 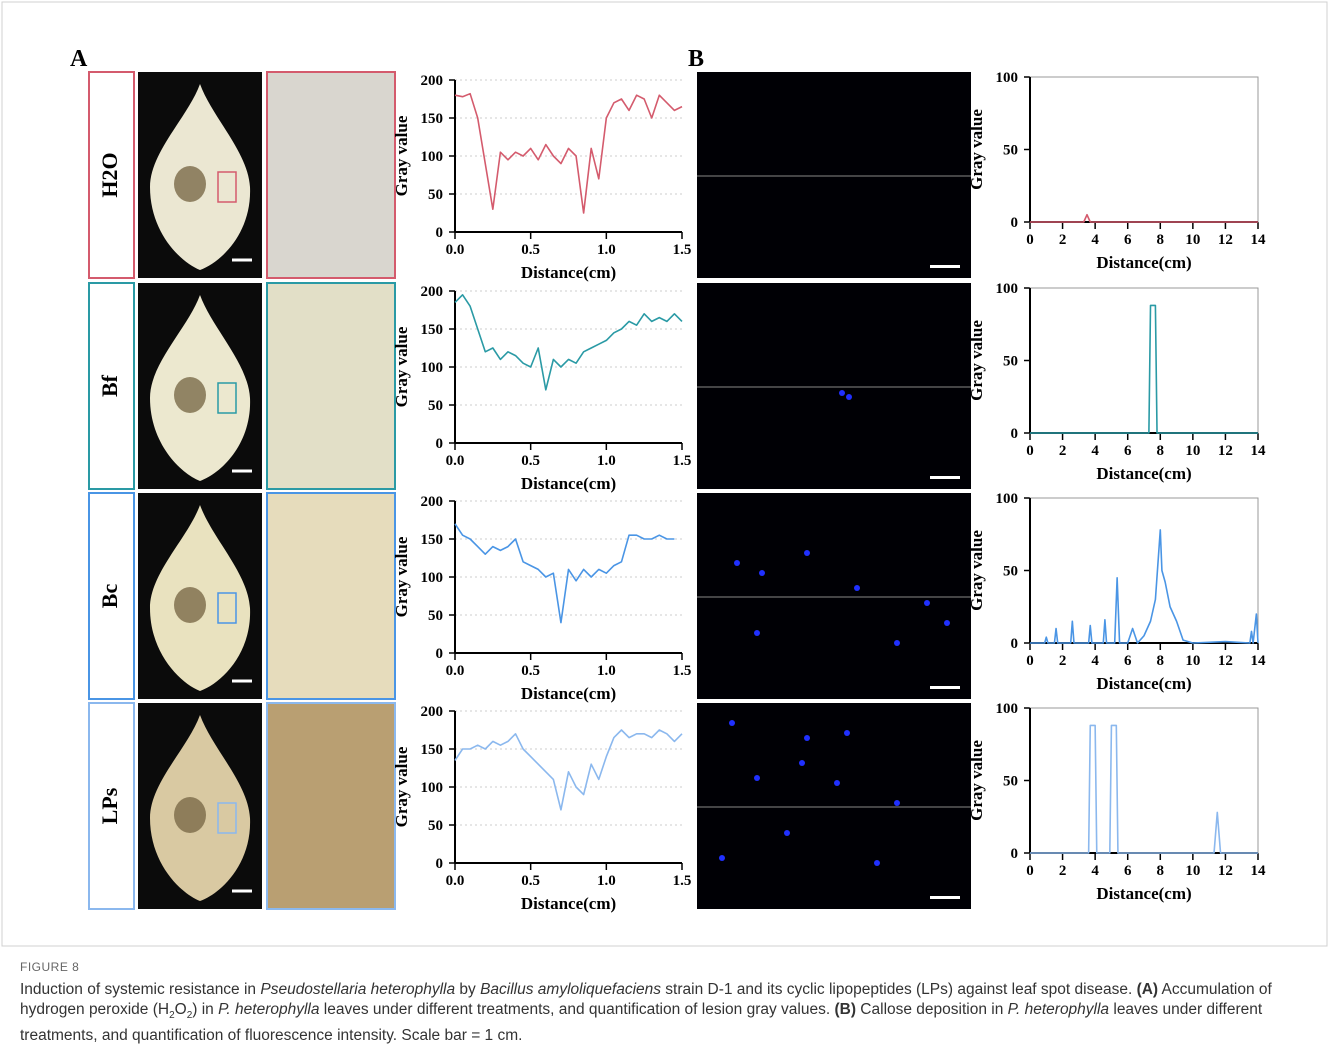 What do you see at coordinates (468, 989) in the screenshot?
I see `caption-segment: by` at bounding box center [468, 989].